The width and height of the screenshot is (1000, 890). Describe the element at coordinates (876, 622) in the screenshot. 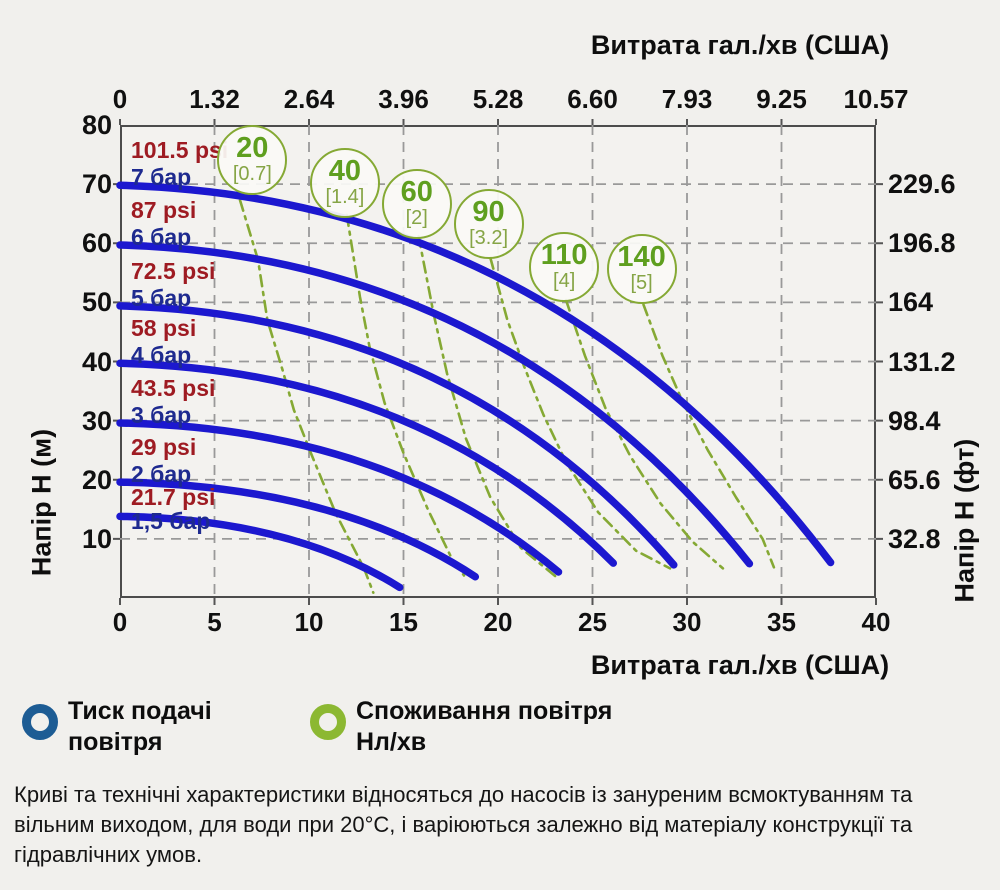

I see `bottom-axis-tick: 40` at that location.